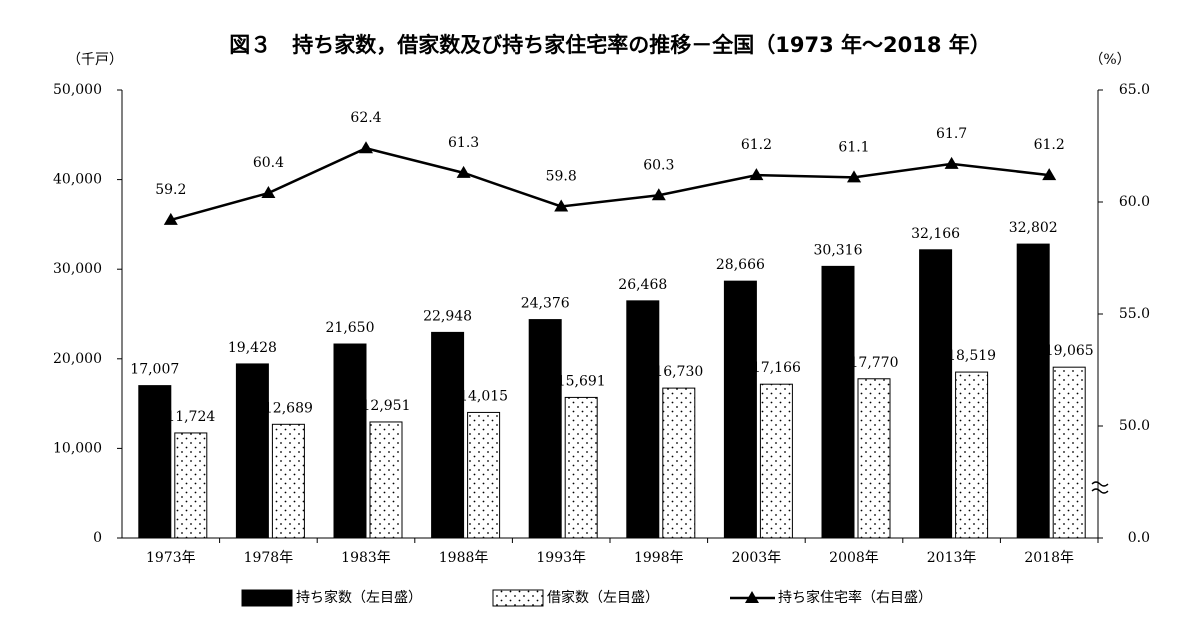  Describe the element at coordinates (77, 180) in the screenshot. I see `y-tick-label: 40,000` at that location.